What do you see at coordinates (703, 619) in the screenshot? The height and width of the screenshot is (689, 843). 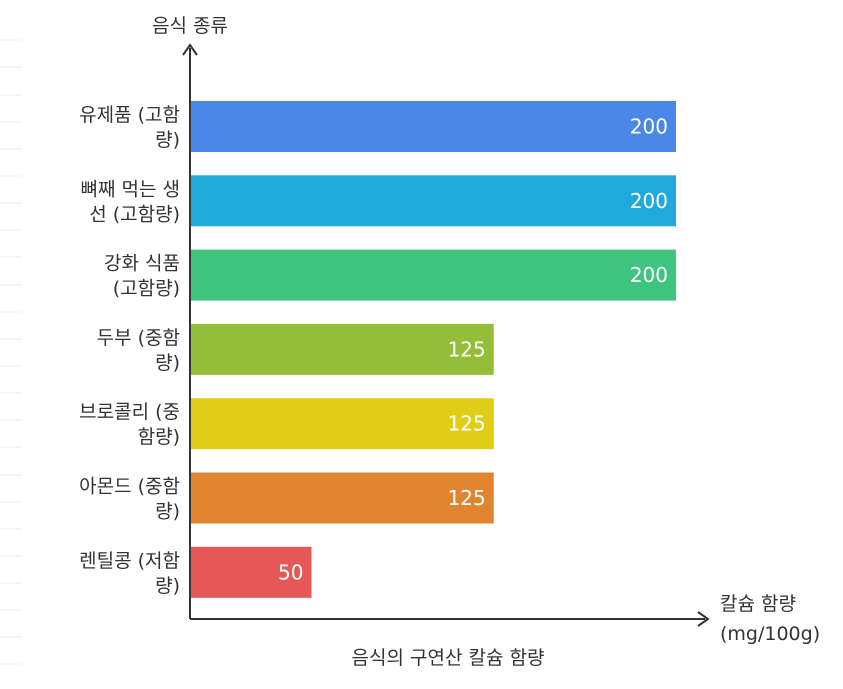 I see `x-axis-arrow` at bounding box center [703, 619].